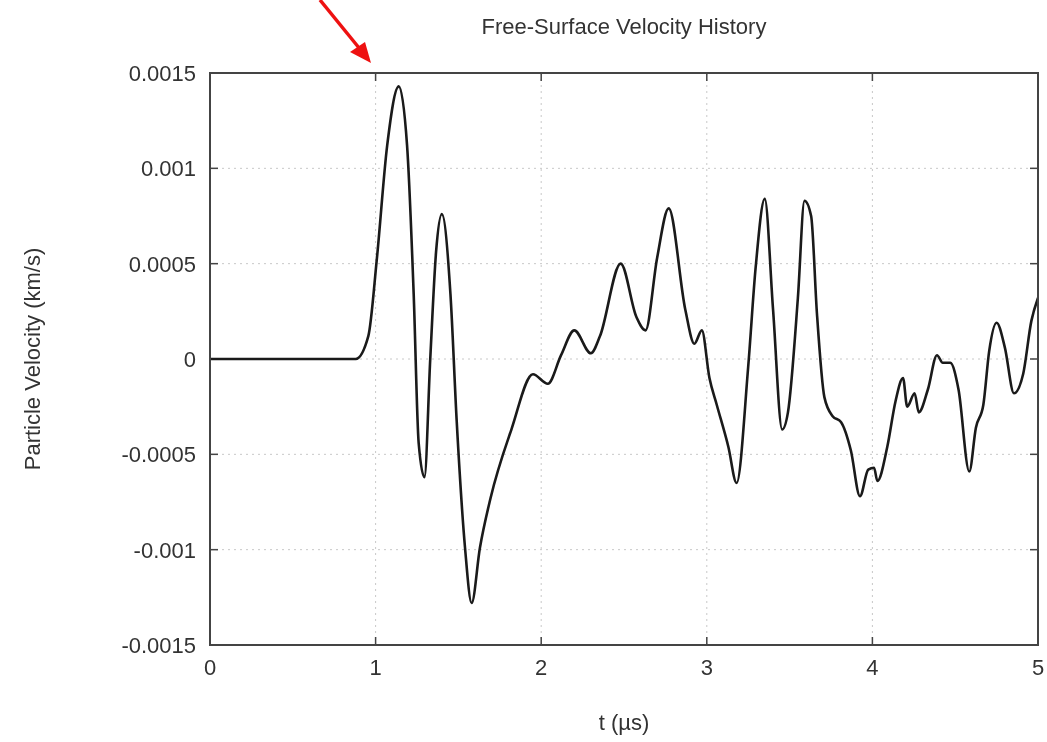  Describe the element at coordinates (624, 722) in the screenshot. I see `x-axis-title: t (µs)` at that location.